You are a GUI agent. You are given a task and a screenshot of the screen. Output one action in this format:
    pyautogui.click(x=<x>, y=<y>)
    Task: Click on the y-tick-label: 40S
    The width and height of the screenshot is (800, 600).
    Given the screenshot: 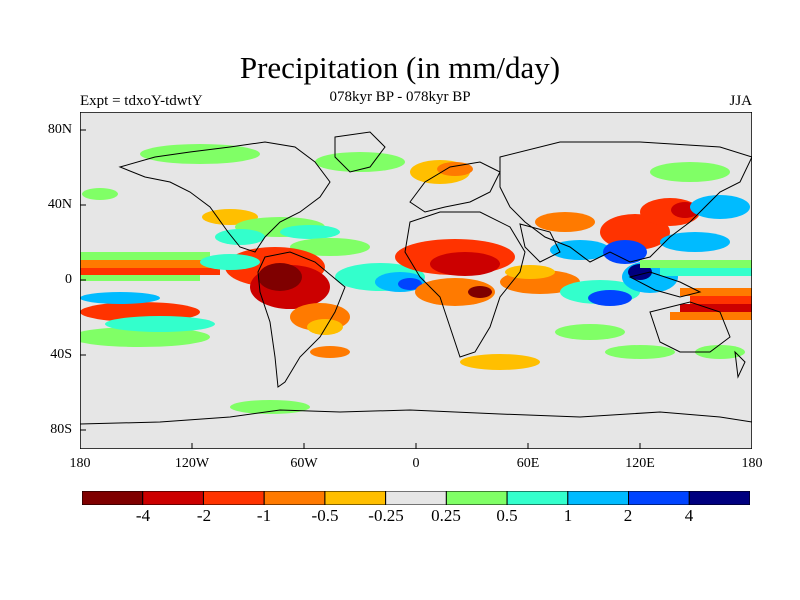 What is the action you would take?
    pyautogui.click(x=61, y=354)
    